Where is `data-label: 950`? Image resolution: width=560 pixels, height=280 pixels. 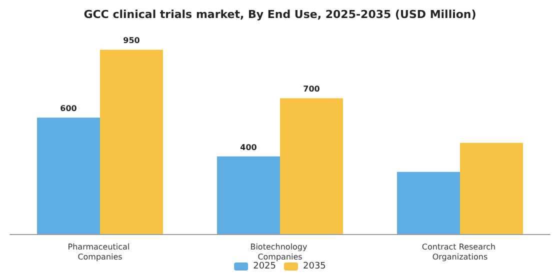 data-label: 950 is located at coordinates (131, 41).